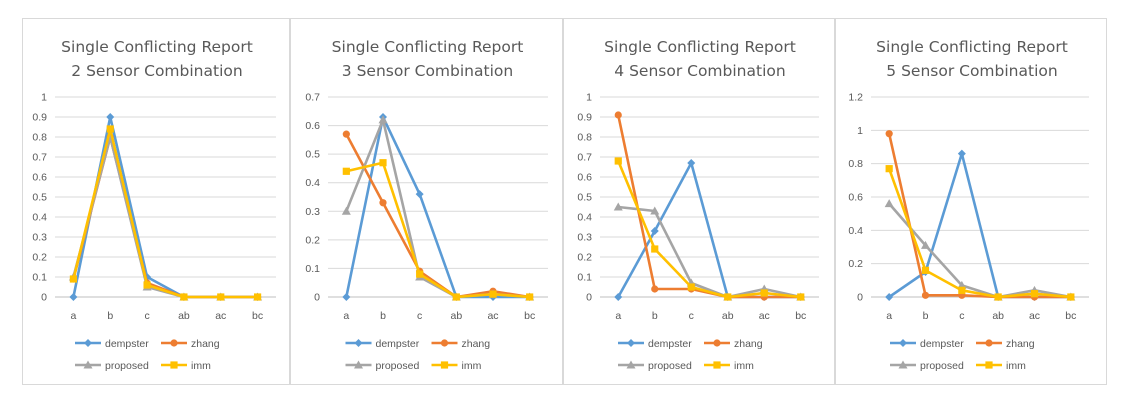 The height and width of the screenshot is (406, 1121). What do you see at coordinates (444, 365) in the screenshot?
I see `legend-marker-imm` at bounding box center [444, 365].